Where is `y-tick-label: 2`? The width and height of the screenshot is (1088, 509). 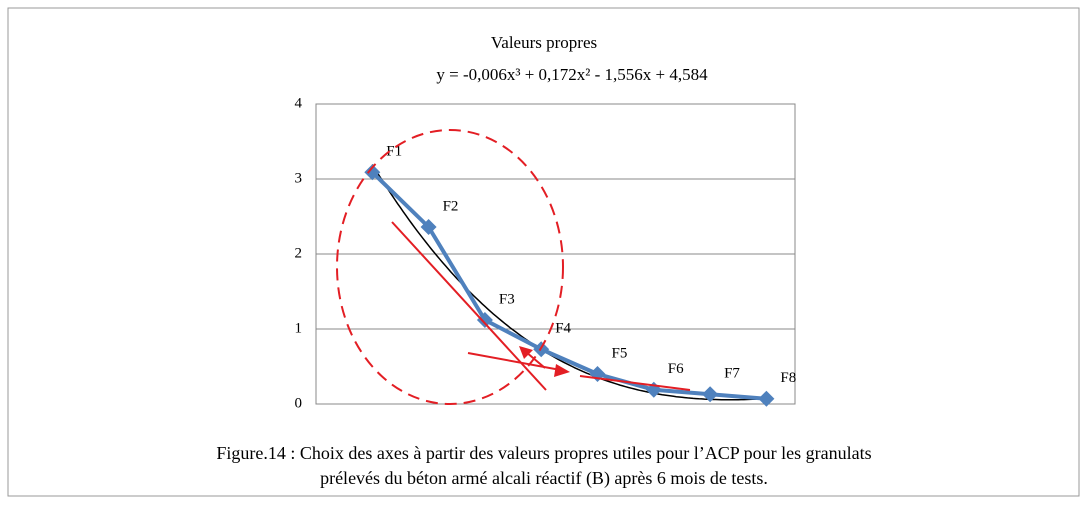
y-tick-label: 2 is located at coordinates (299, 253).